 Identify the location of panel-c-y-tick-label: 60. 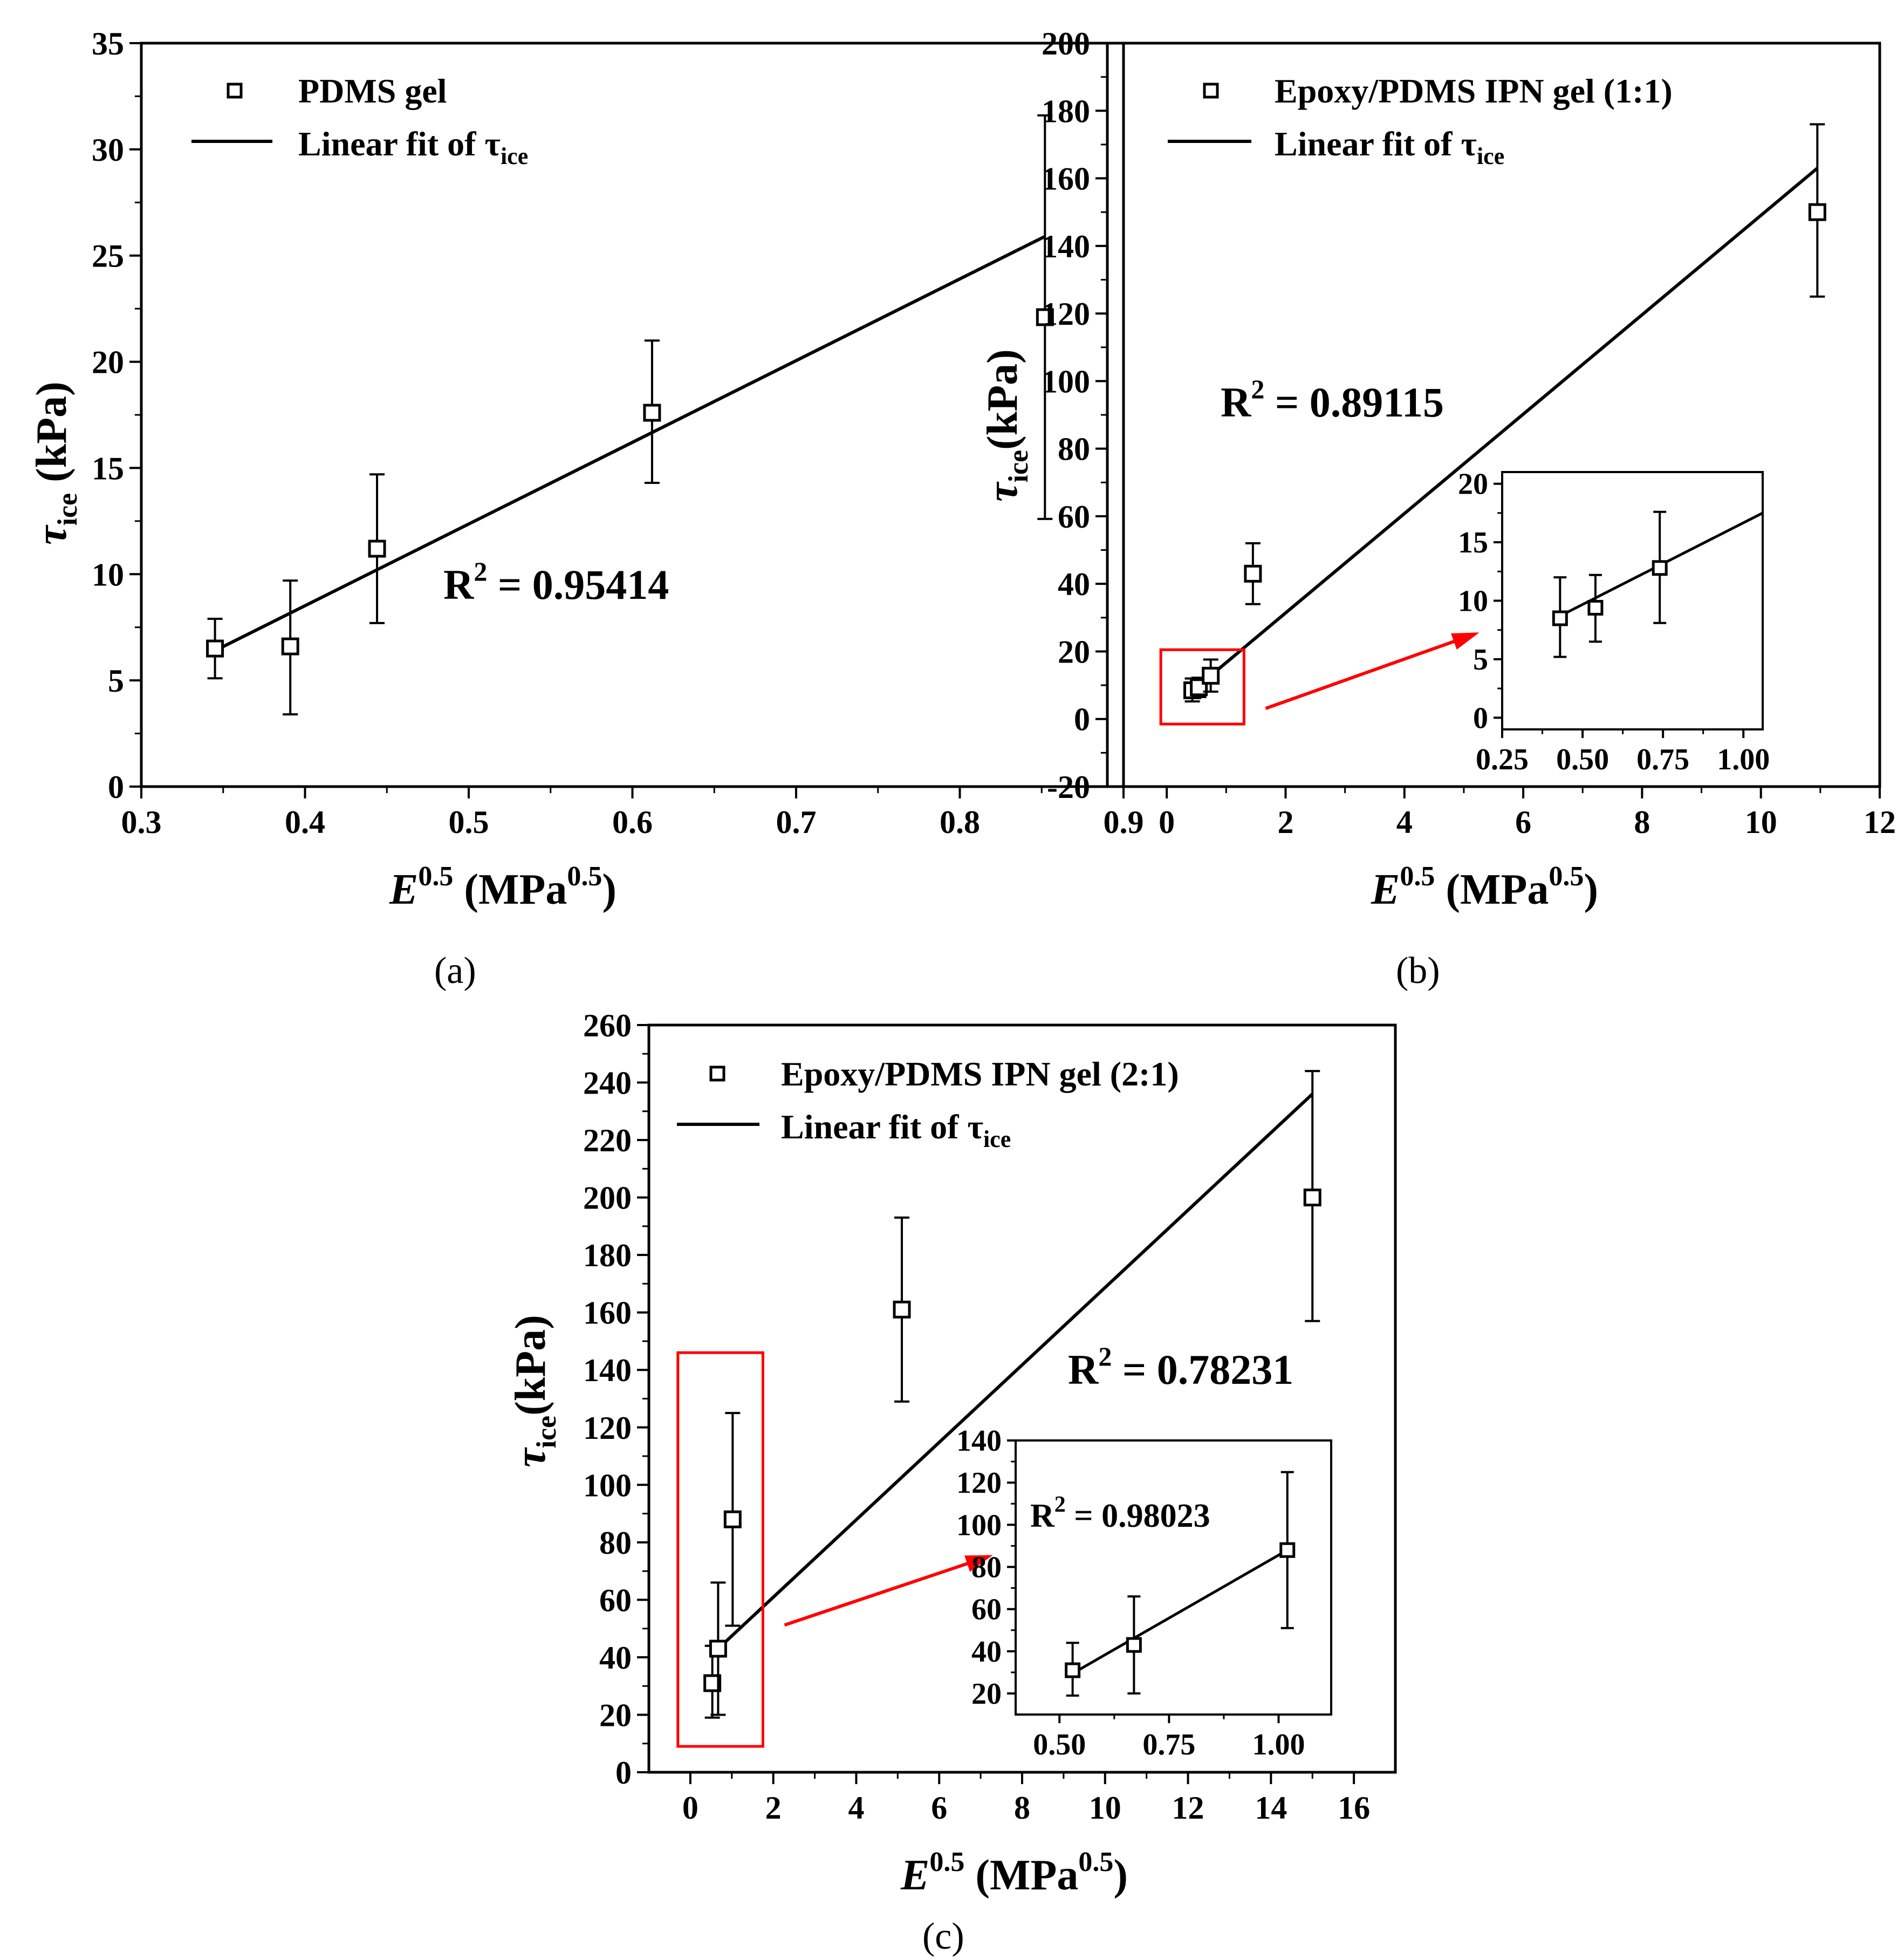
(615, 1600).